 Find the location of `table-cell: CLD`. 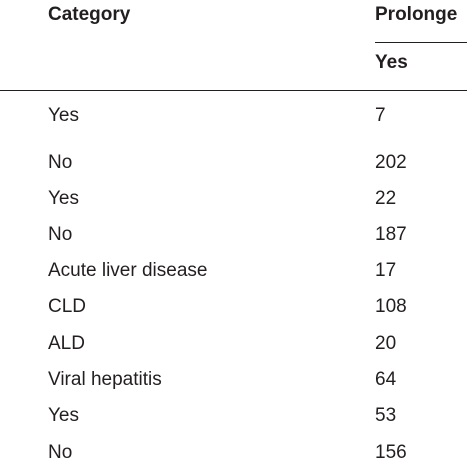

table-cell: CLD is located at coordinates (67, 306).